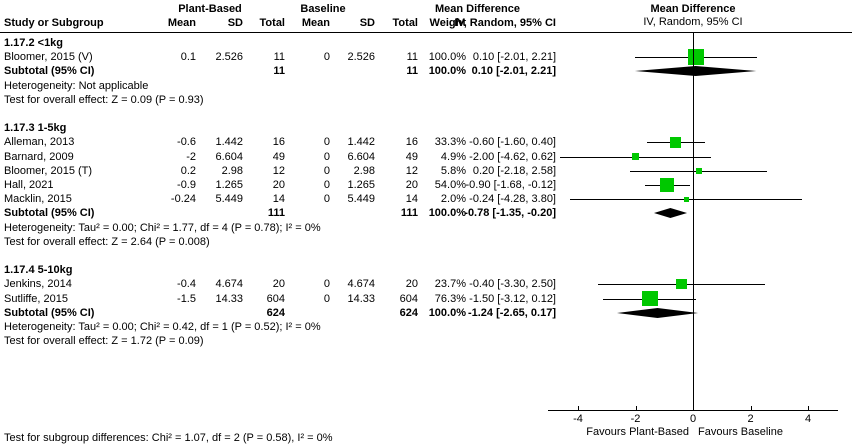  I want to click on subgroup-heading-1.17.4: 1.17.4 5-10kg, so click(38, 270).